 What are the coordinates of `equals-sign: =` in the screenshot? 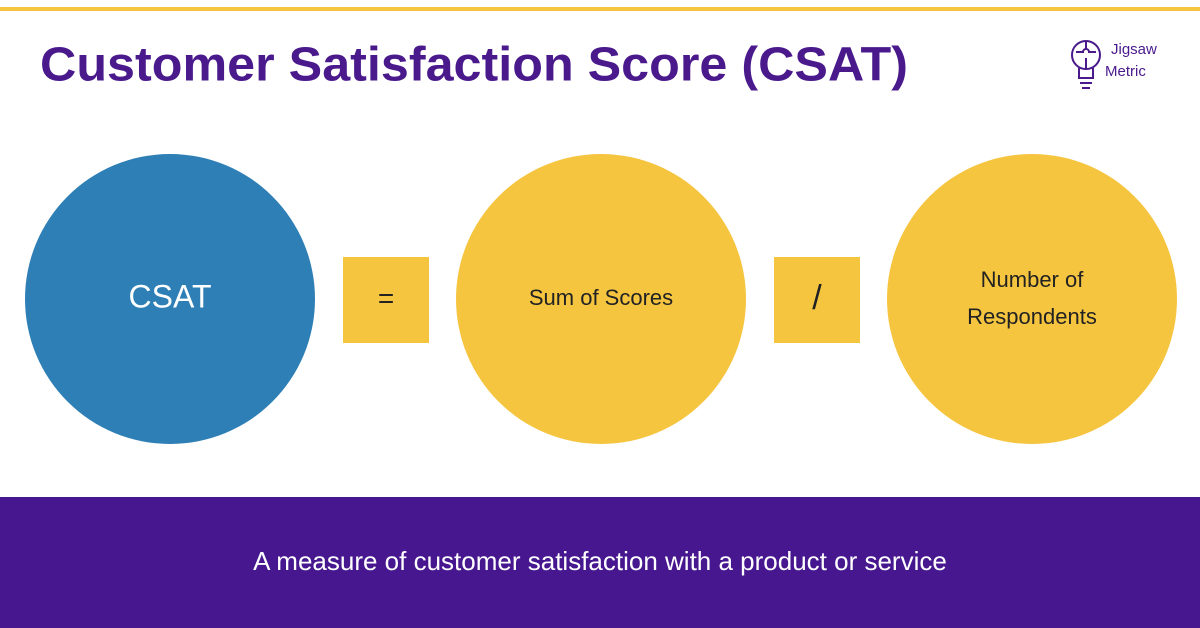 It's located at (386, 297).